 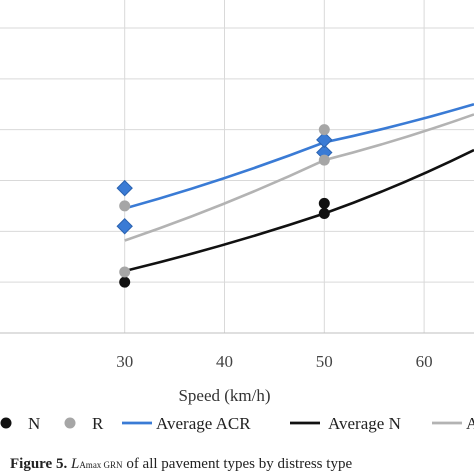 I want to click on legend-label: Average ACR, so click(x=203, y=423).